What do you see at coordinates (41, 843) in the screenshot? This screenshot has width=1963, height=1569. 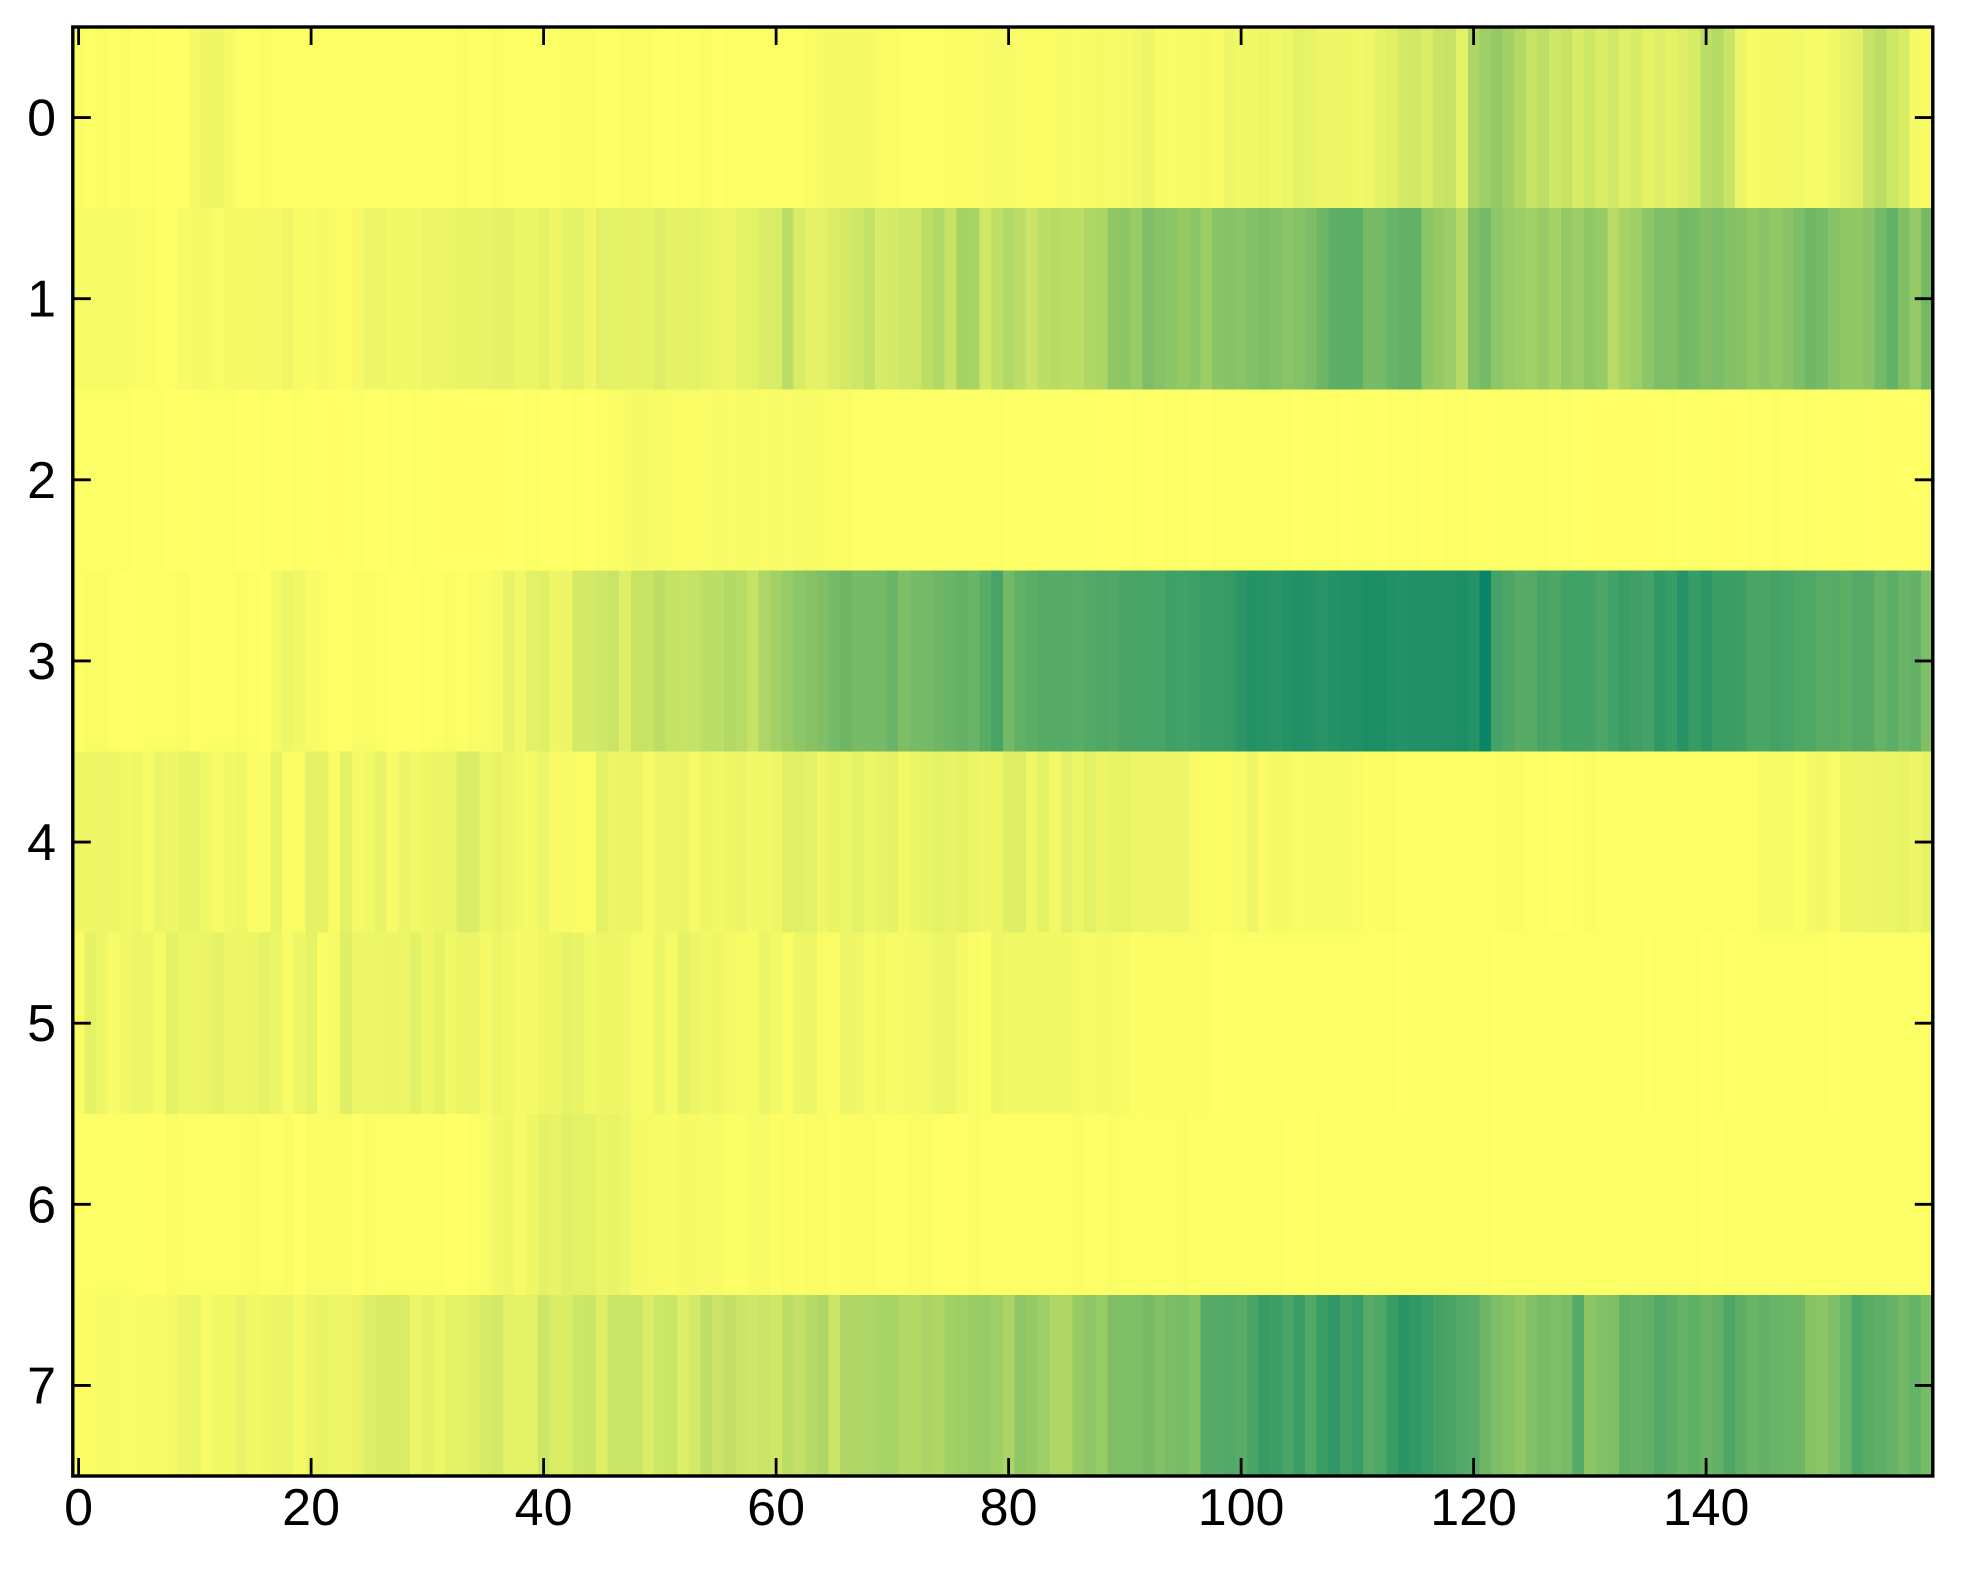 I see `svg-text: 4` at bounding box center [41, 843].